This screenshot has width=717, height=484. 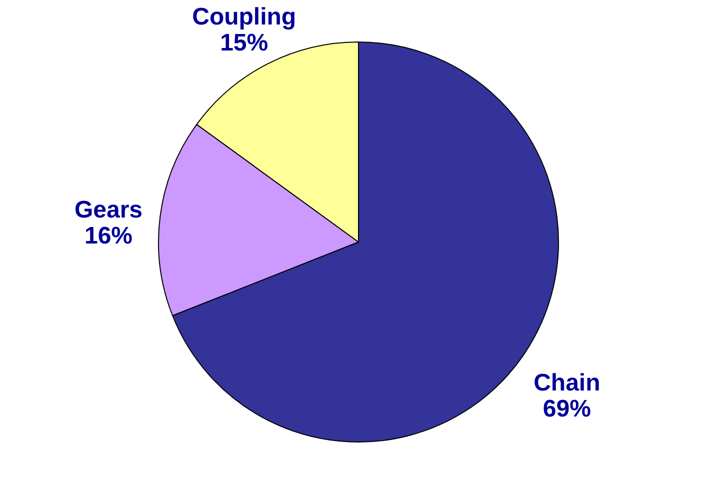 I want to click on data-label: 16%, so click(x=108, y=236).